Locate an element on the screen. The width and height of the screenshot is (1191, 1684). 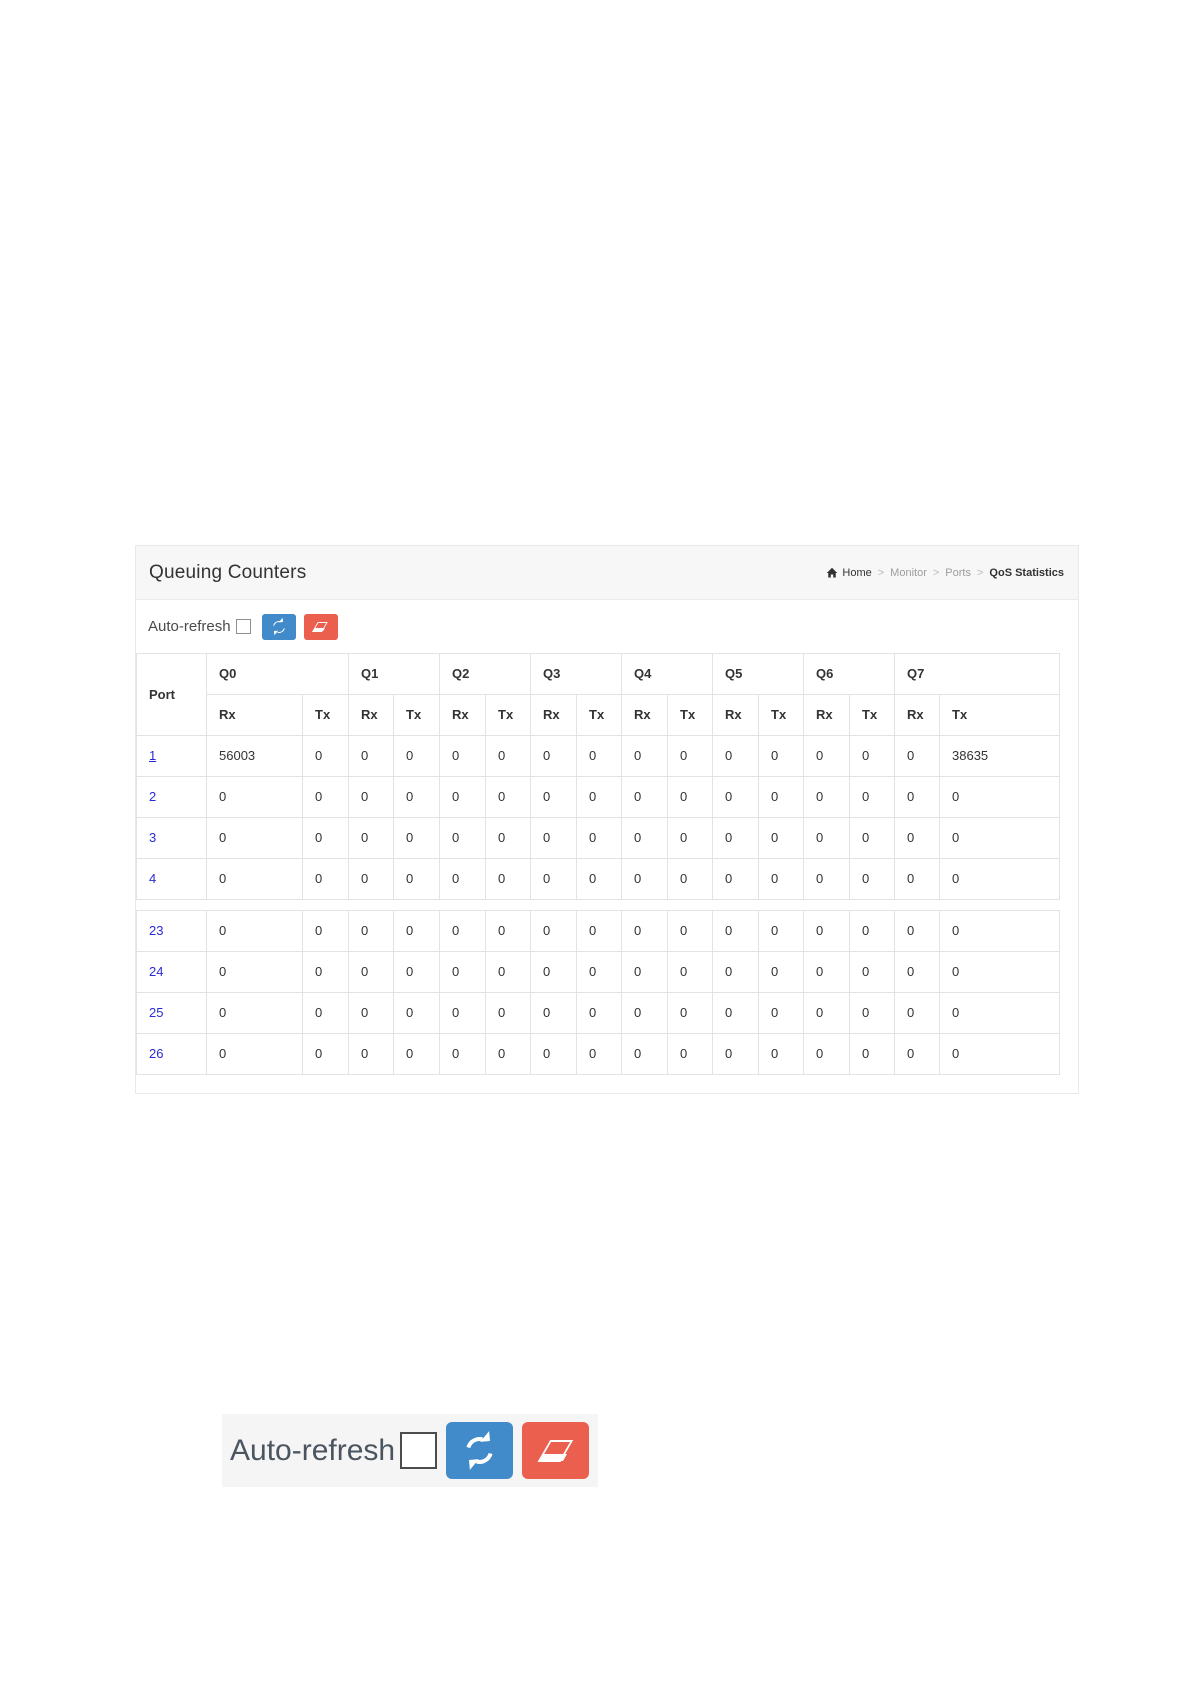
counter-cell: 38635 is located at coordinates (999, 756).